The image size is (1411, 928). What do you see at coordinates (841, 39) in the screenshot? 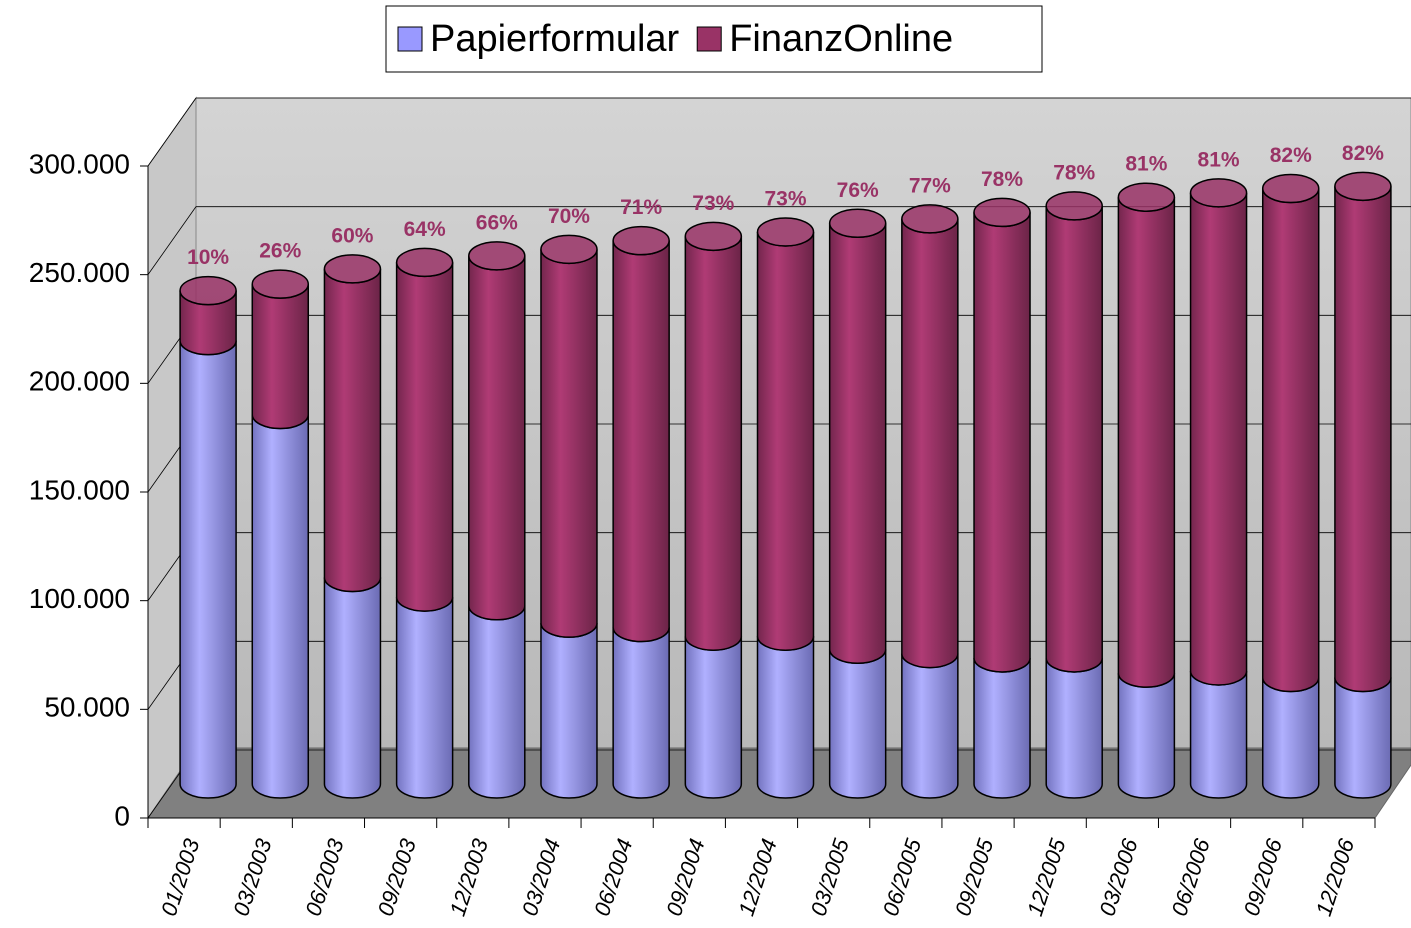
I see `legend-label: FinanzOnline` at bounding box center [841, 39].